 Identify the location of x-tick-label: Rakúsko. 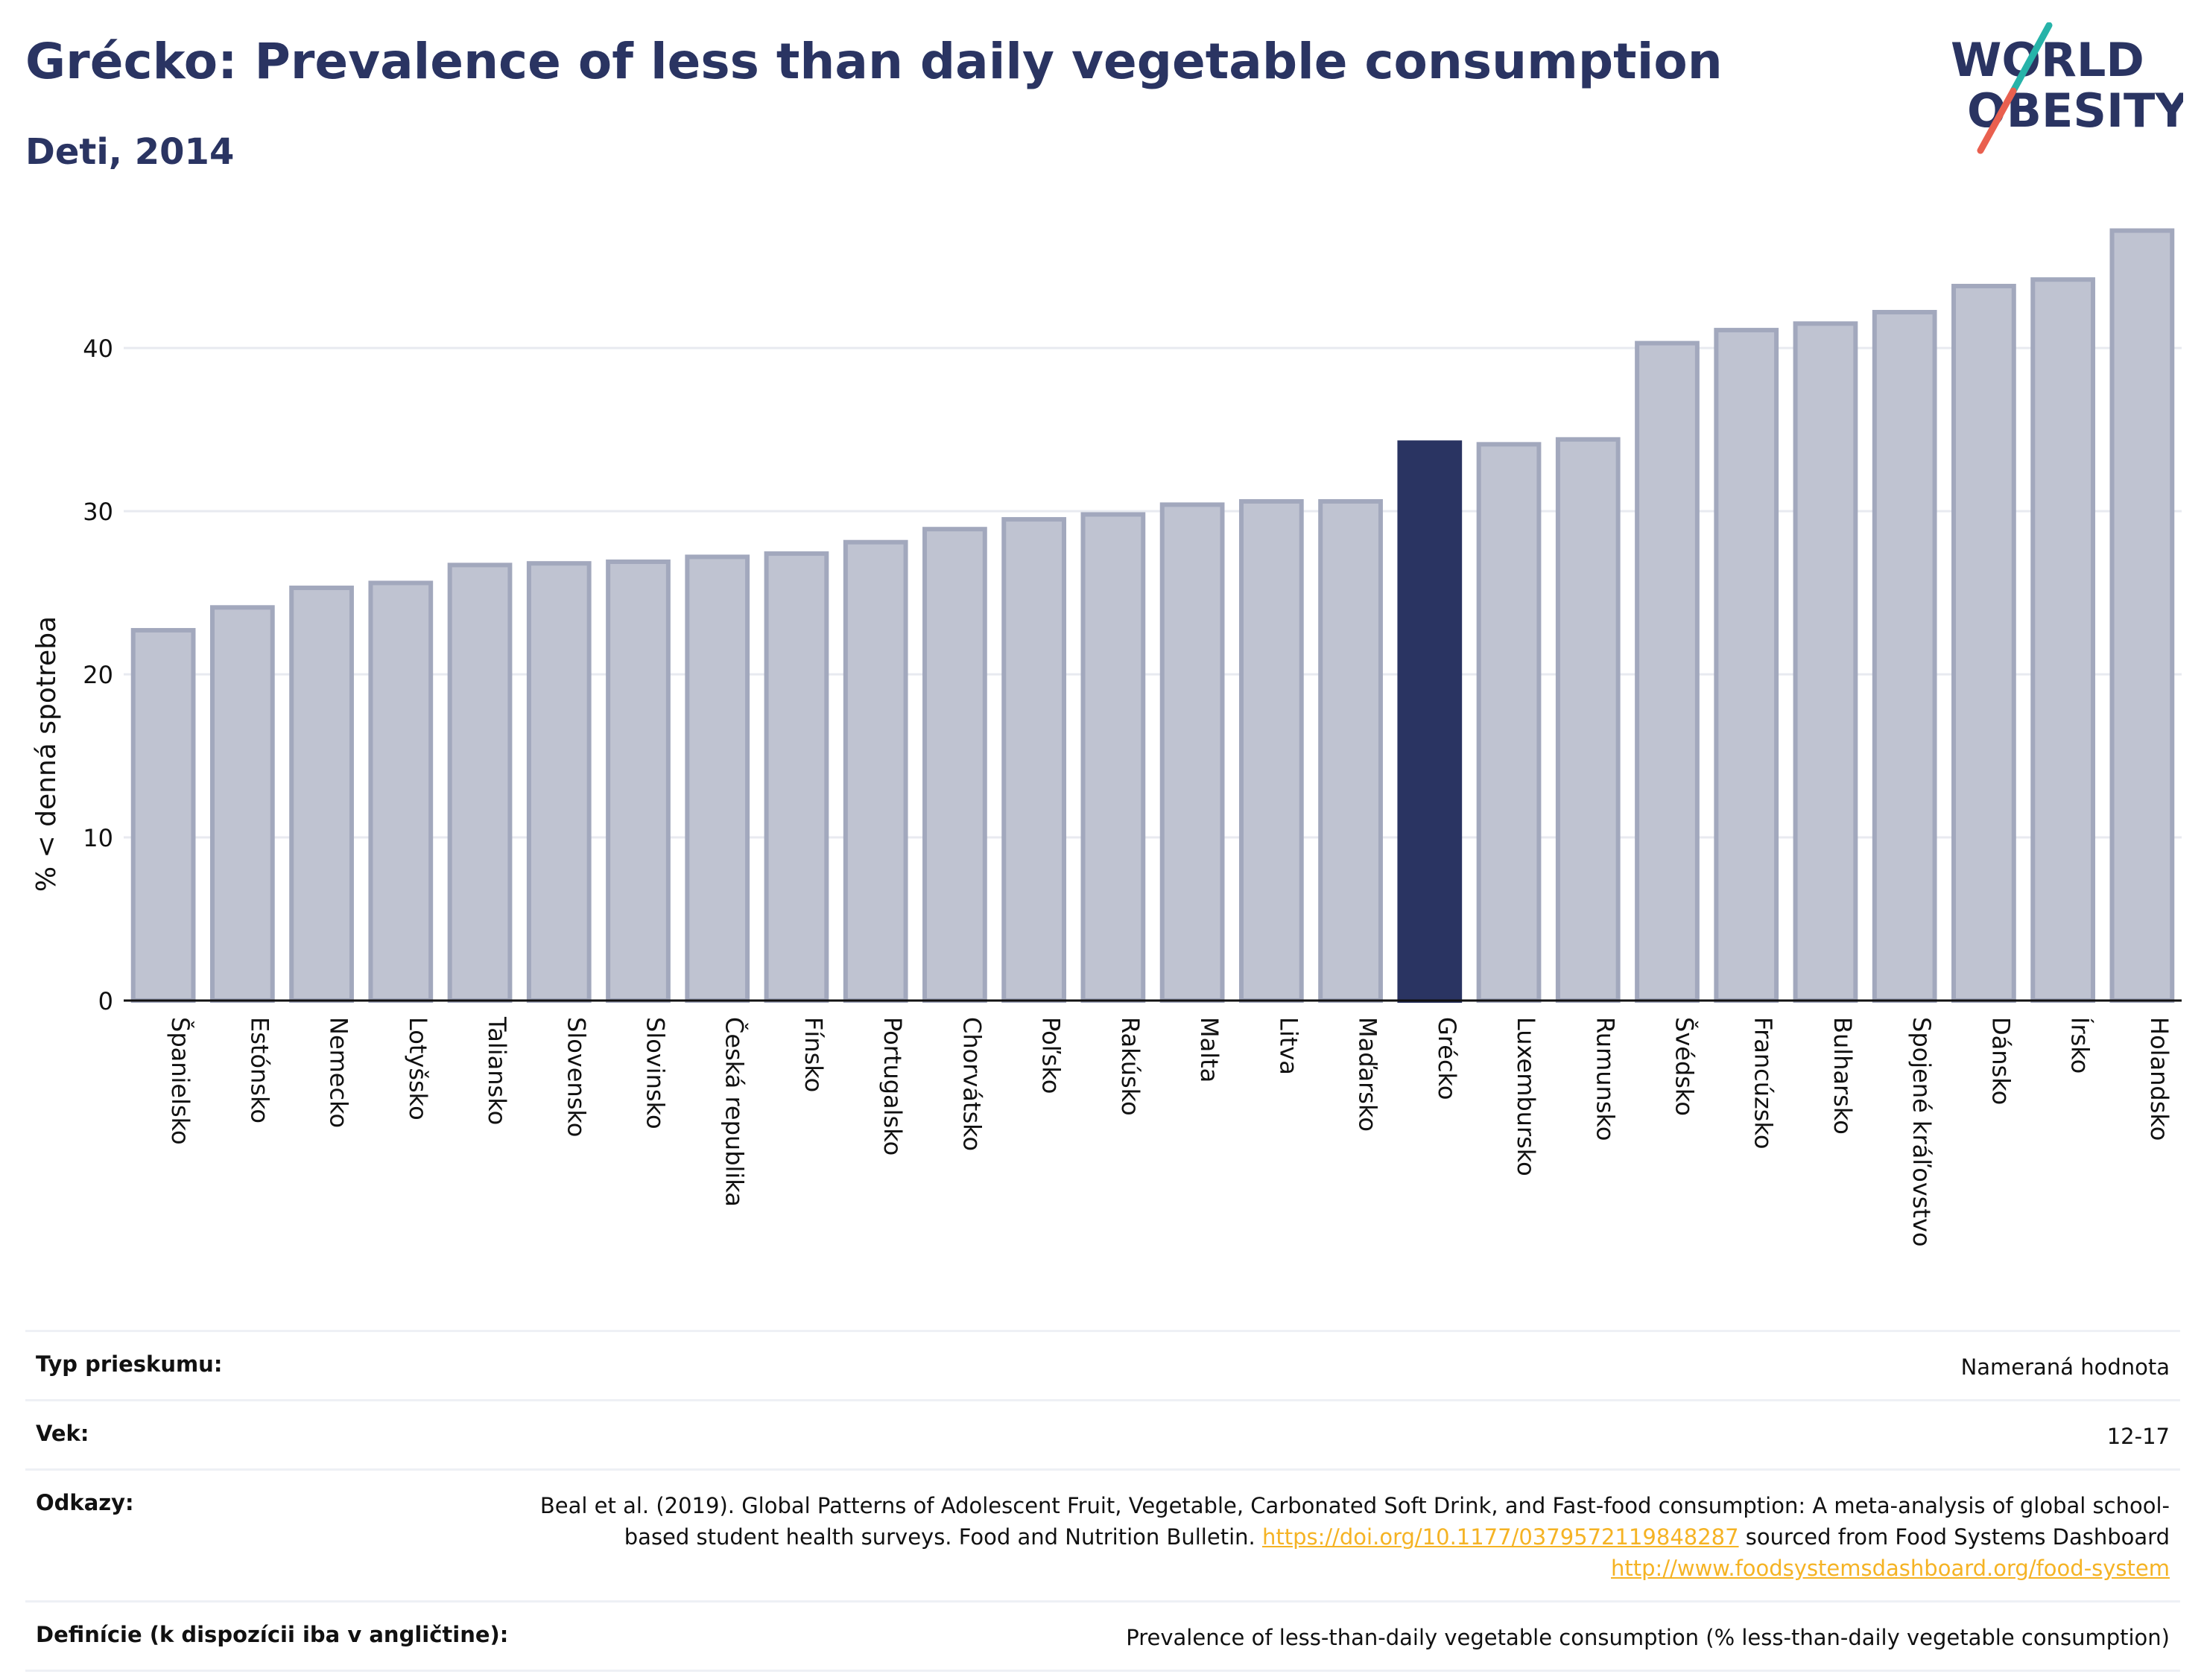
(1130, 1066).